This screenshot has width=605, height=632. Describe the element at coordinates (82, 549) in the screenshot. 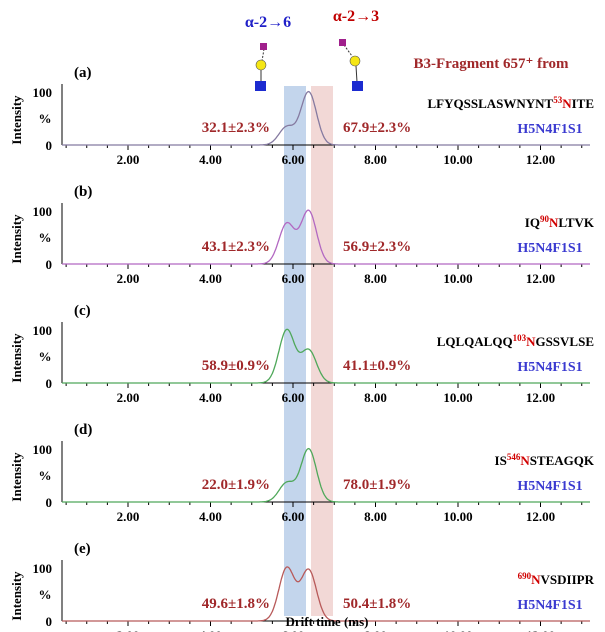

I see `panel-label: (e)` at that location.